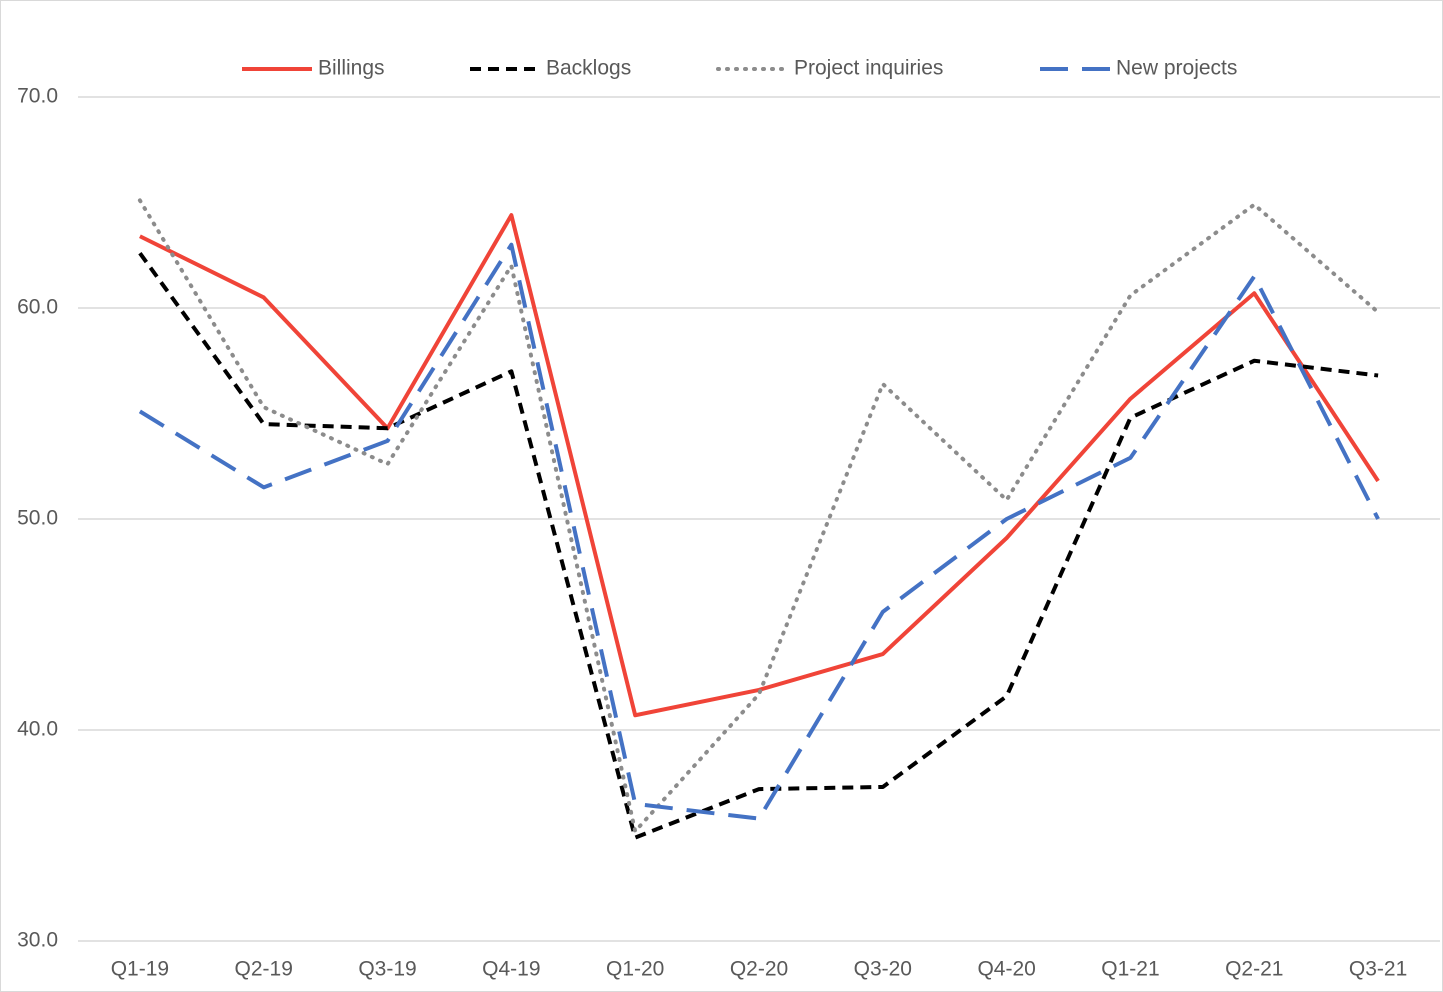 The height and width of the screenshot is (992, 1443). I want to click on legend-label: Billings, so click(351, 68).